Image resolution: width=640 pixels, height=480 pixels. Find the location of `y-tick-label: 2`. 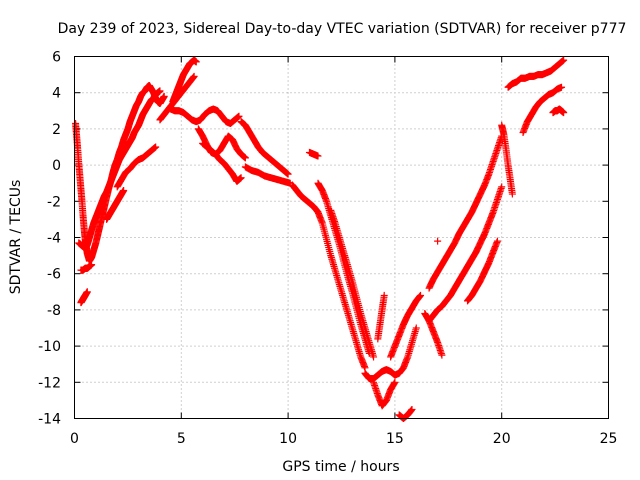

y-tick-label: 2 is located at coordinates (56, 130).